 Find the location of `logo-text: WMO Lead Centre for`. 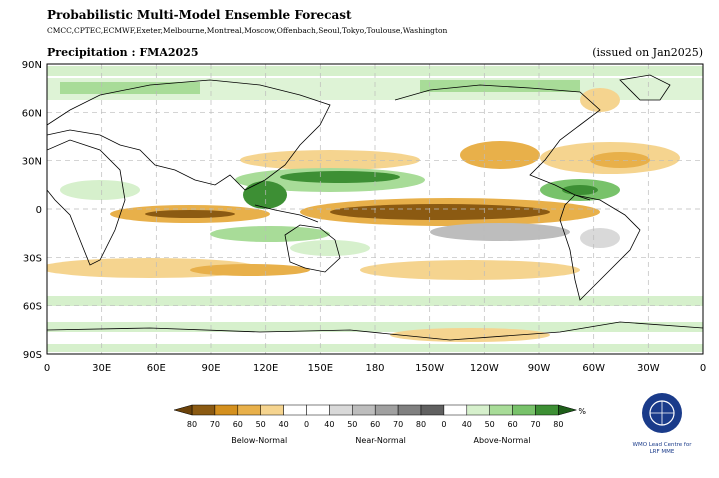

logo-text: WMO Lead Centre for is located at coordinates (663, 445).